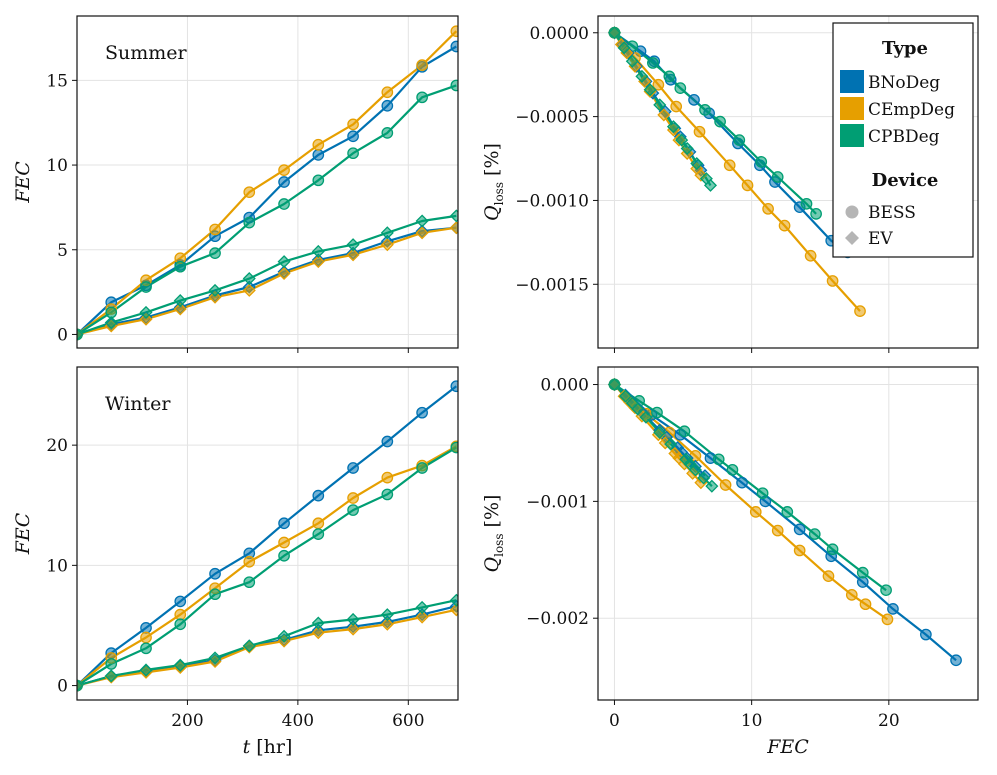 Image resolution: width=997 pixels, height=775 pixels. What do you see at coordinates (492, 565) in the screenshot?
I see `y-axis-label-q: Q` at bounding box center [492, 565].